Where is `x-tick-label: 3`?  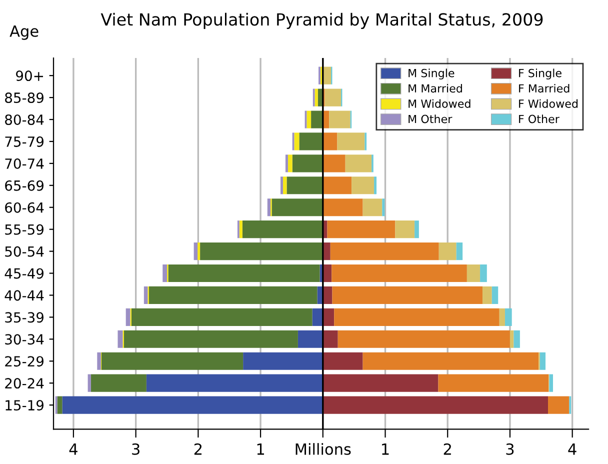
x-tick-label: 3 is located at coordinates (136, 449).